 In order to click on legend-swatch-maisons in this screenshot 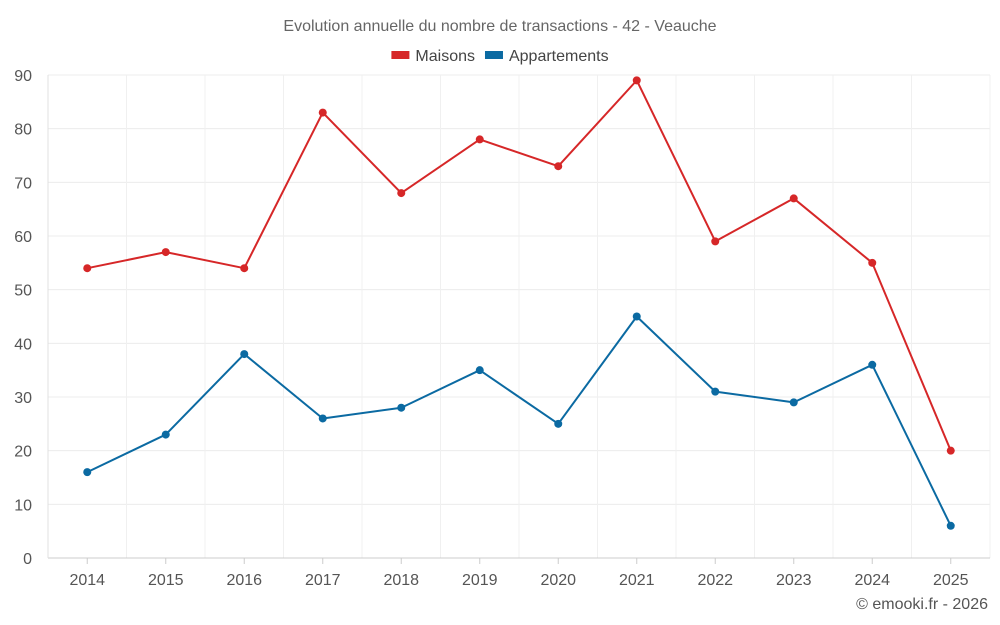, I will do `click(400, 55)`.